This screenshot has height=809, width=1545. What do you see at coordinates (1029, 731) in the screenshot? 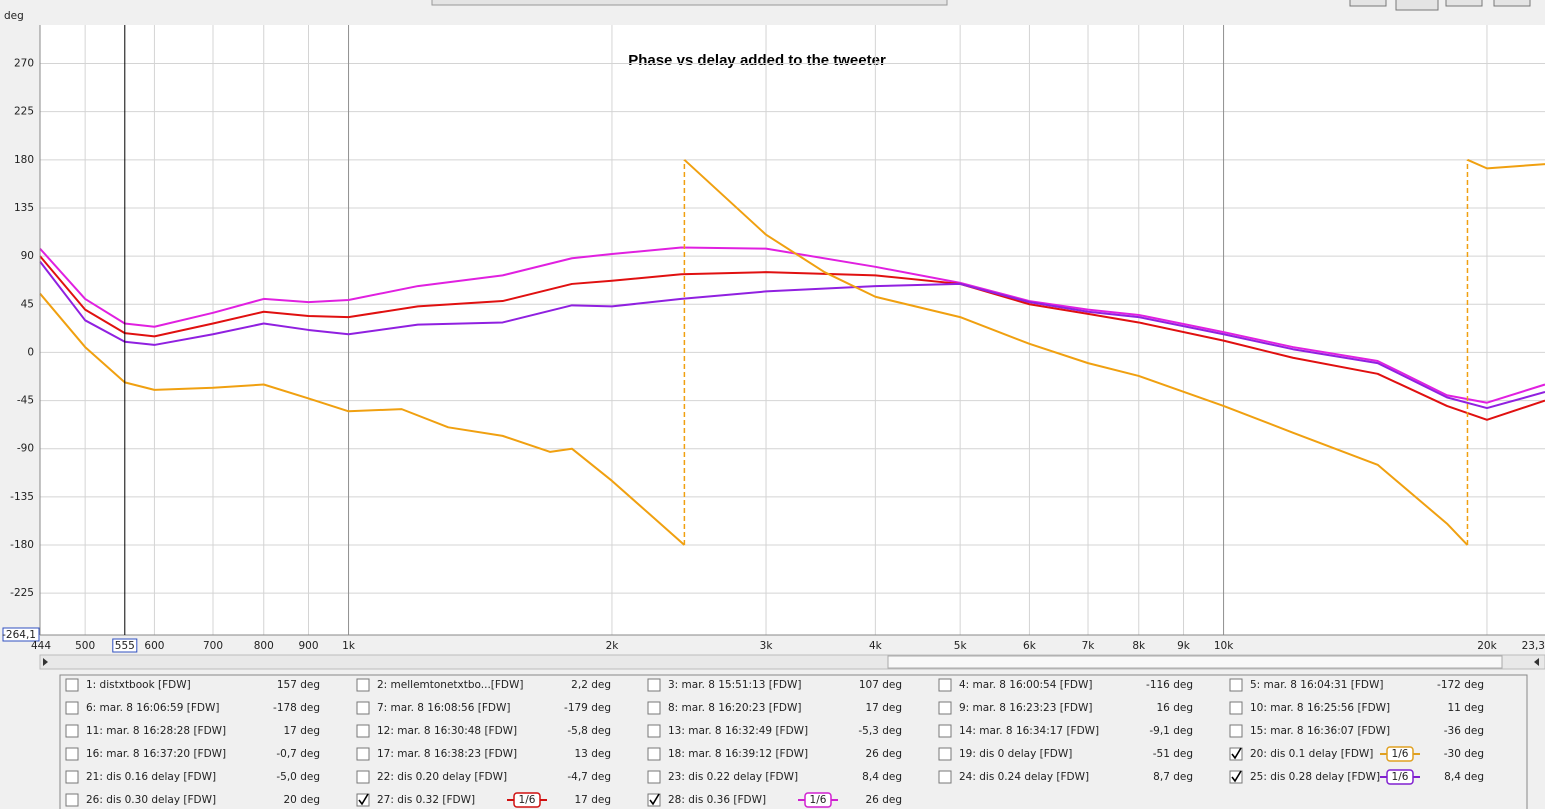
I see `legend-label: 14: mar. 8 16:34:17 [FDW]` at bounding box center [1029, 731].